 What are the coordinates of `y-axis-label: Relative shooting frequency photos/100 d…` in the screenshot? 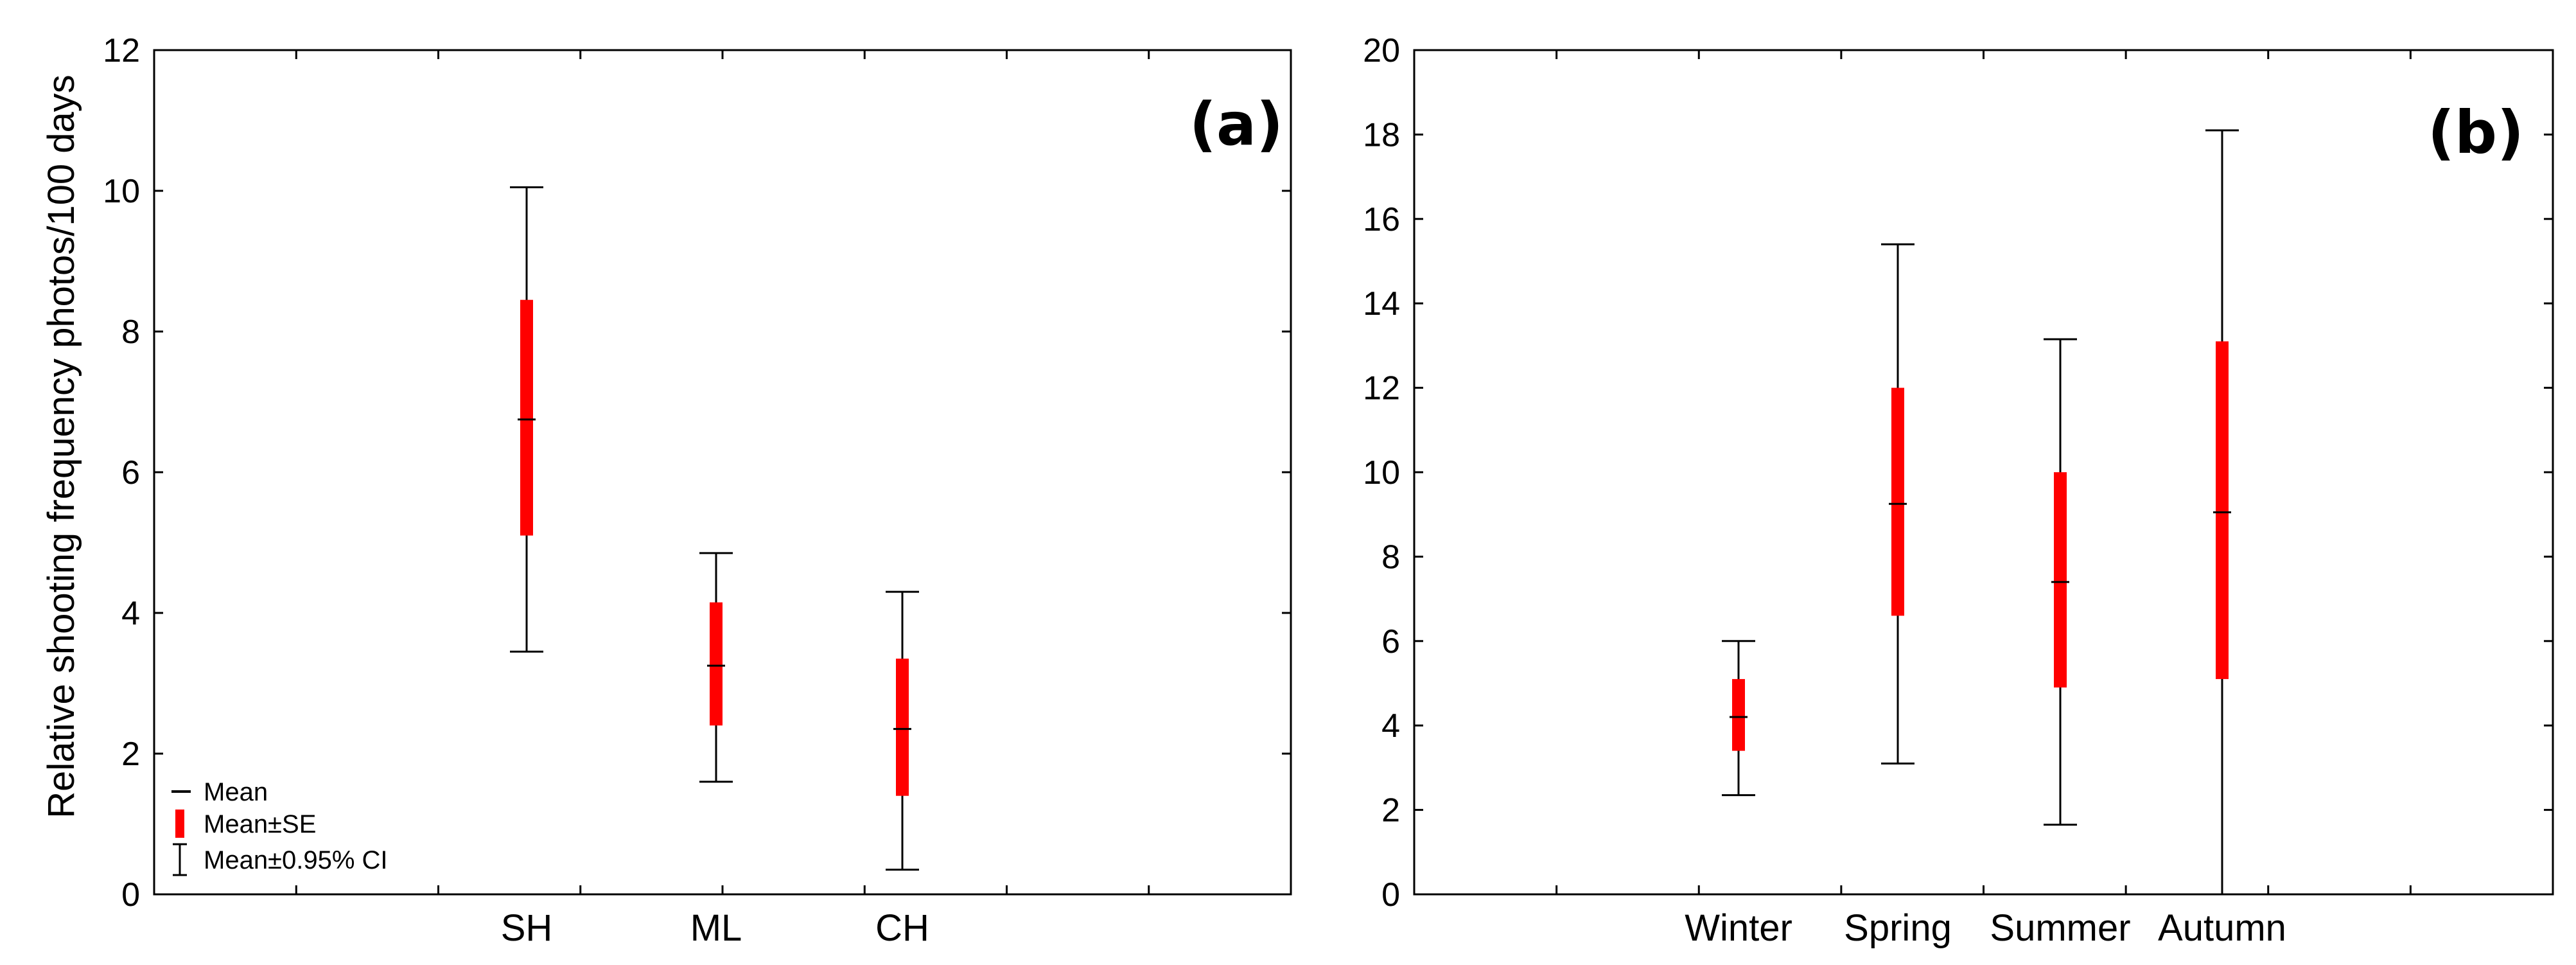 It's located at (61, 447).